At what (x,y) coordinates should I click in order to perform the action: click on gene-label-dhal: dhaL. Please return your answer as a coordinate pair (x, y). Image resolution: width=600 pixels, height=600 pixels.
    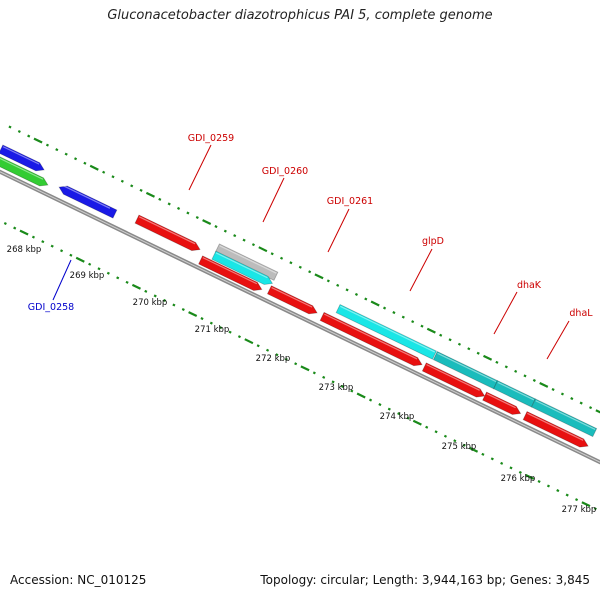
    Looking at the image, I should click on (581, 313).